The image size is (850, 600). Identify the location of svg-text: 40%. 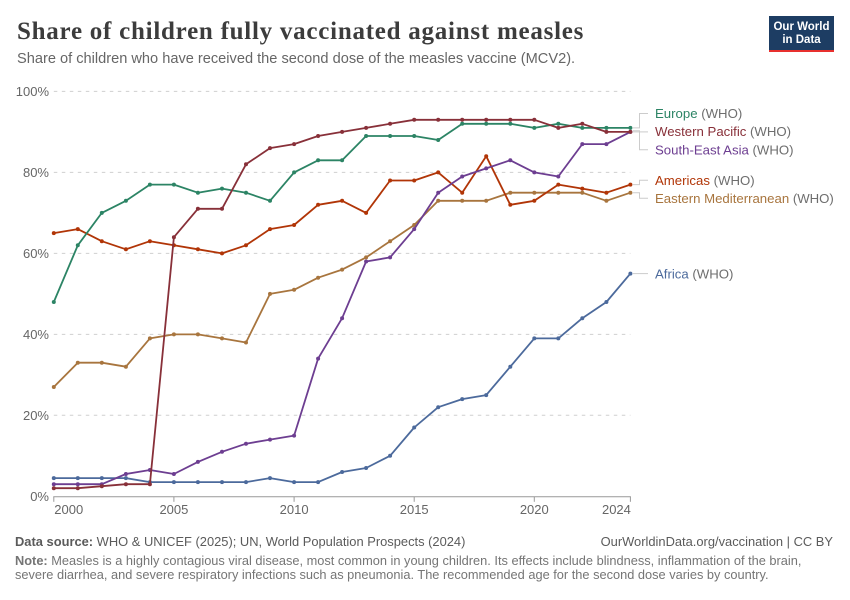
(36, 334).